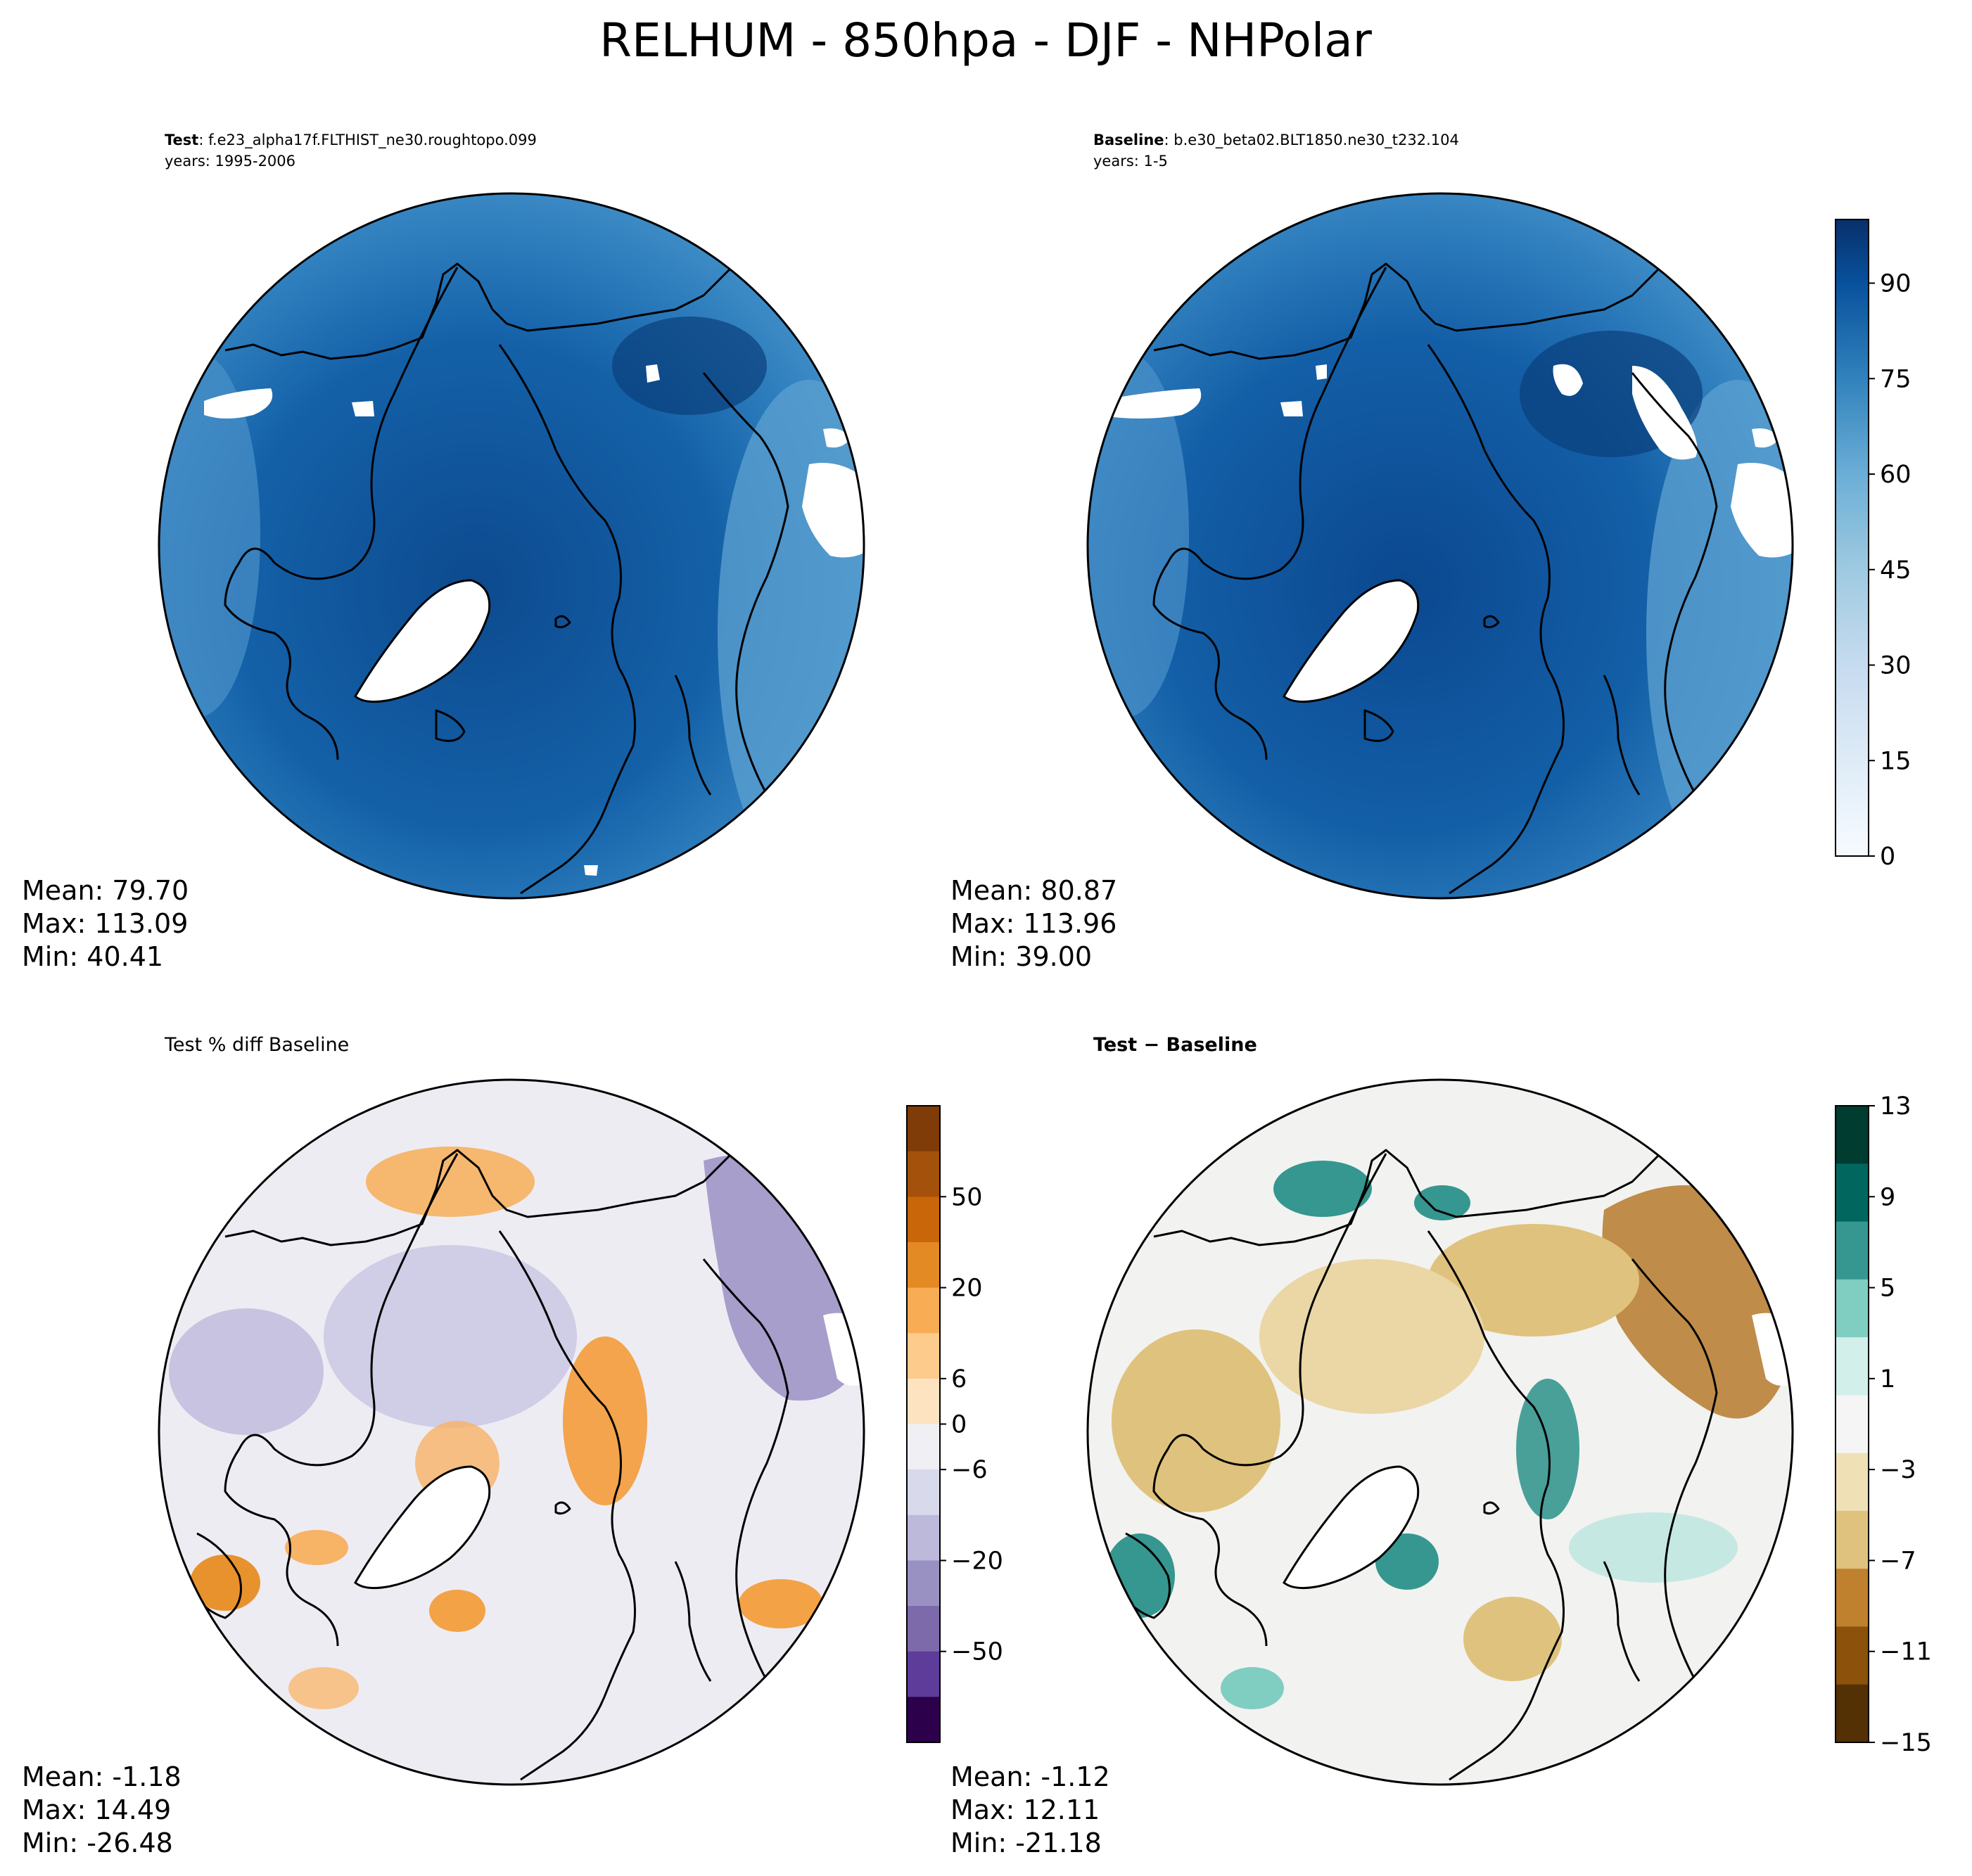  Describe the element at coordinates (105, 923) in the screenshot. I see `stats-test-max: Max: 113.09` at that location.